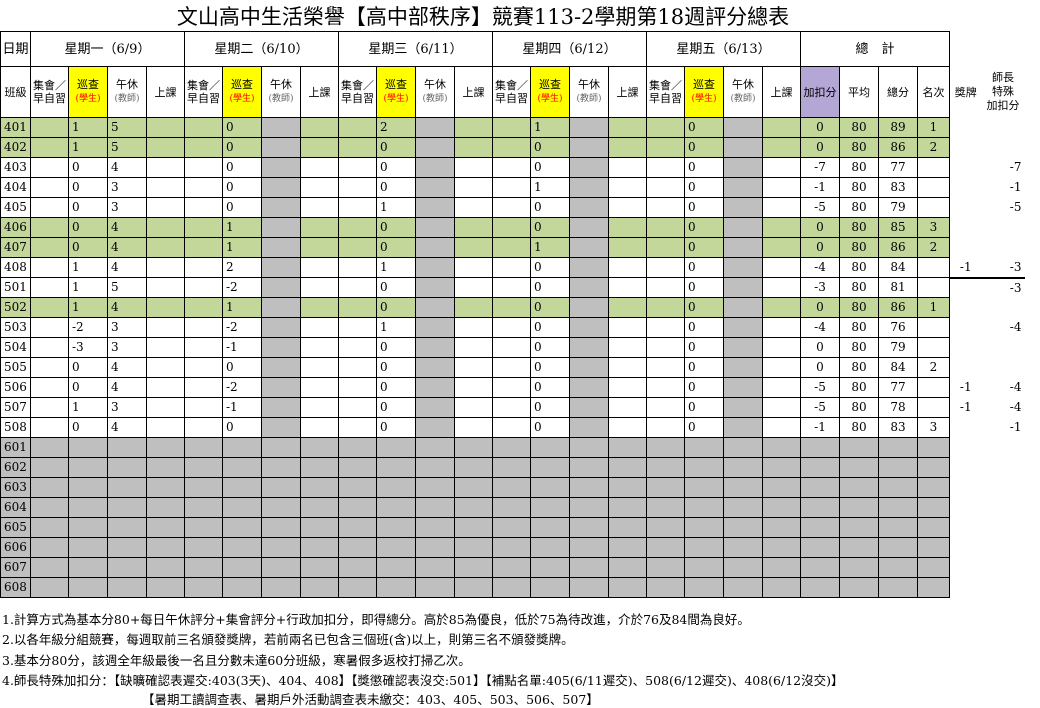  What do you see at coordinates (15, 307) in the screenshot?
I see `class-cell: 502` at bounding box center [15, 307].